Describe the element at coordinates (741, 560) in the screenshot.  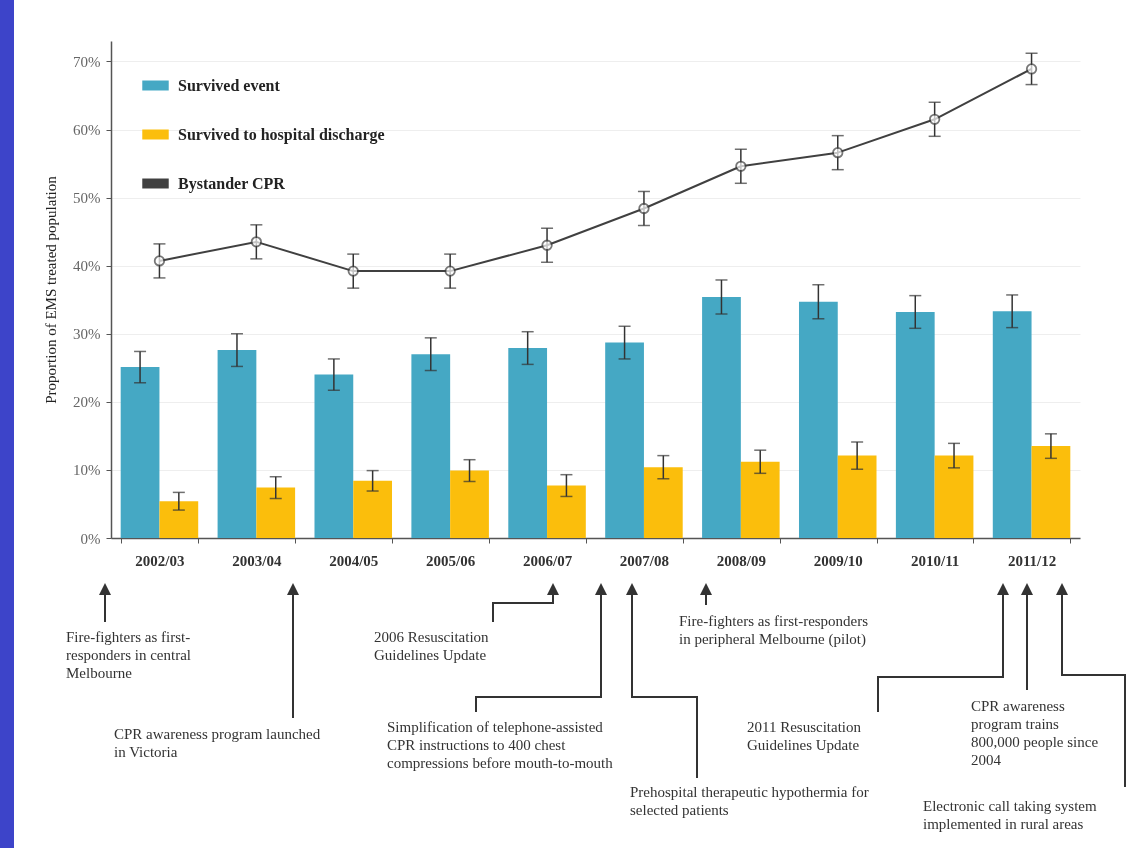
I see `x-tick-label: 2008/09` at that location.